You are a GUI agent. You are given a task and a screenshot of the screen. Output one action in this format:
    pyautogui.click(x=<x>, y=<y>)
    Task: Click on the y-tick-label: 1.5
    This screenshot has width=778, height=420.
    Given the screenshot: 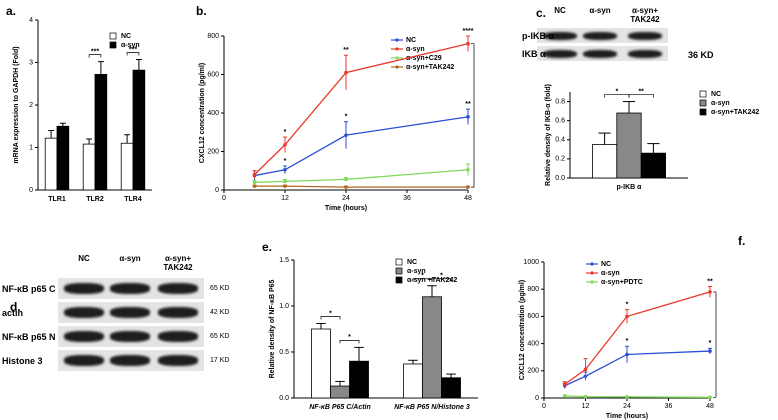 What is the action you would take?
    pyautogui.click(x=284, y=260)
    